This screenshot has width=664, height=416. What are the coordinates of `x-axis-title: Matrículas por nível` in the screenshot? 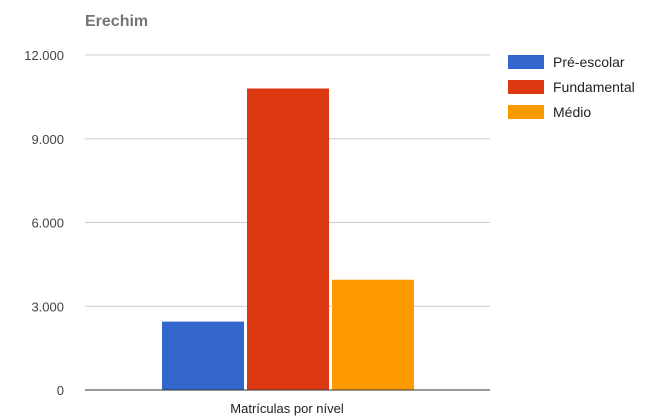 It's located at (287, 408).